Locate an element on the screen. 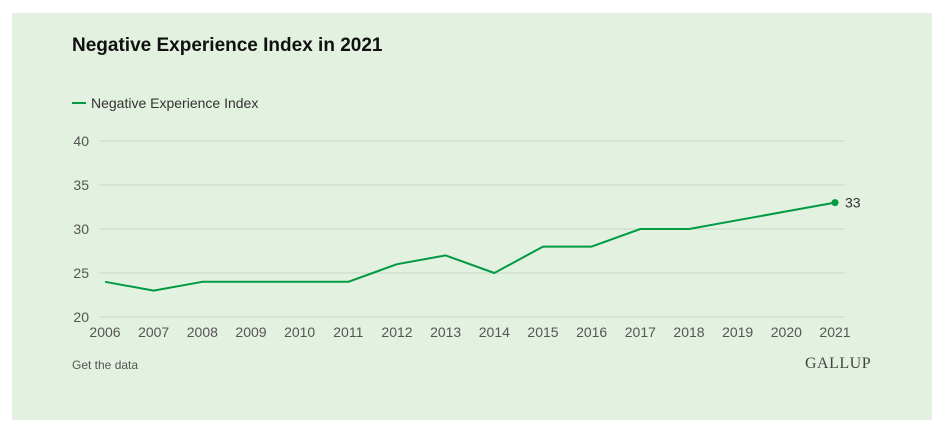 The height and width of the screenshot is (430, 942). y-tick-label: 20 is located at coordinates (81, 317).